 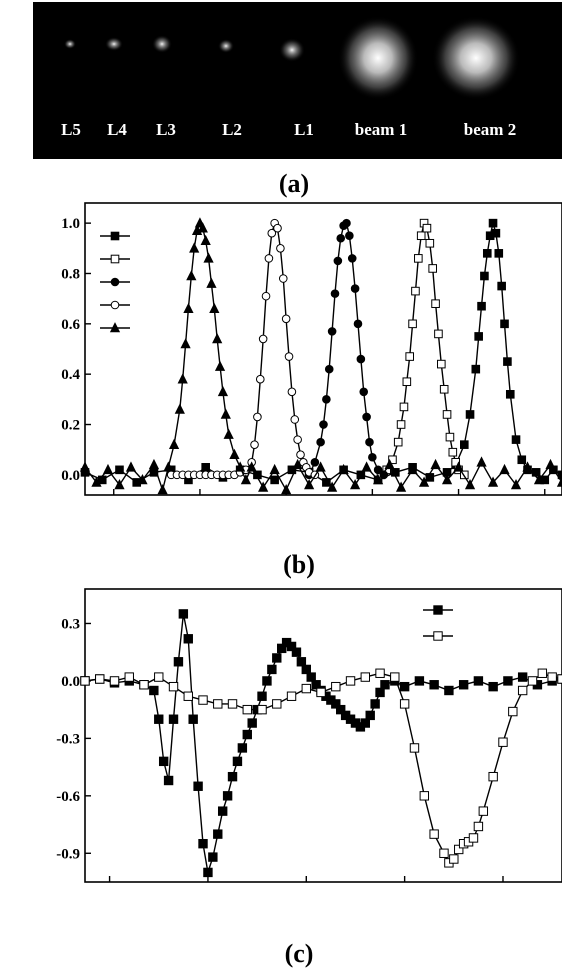 What do you see at coordinates (70, 426) in the screenshot?
I see `y-tick-label: 0.2` at bounding box center [70, 426].